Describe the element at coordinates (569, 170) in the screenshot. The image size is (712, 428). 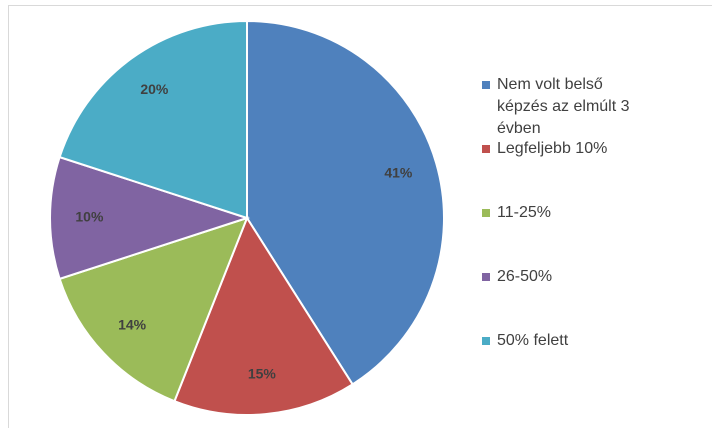
I see `legend-item: Legfeljebb 10%` at that location.